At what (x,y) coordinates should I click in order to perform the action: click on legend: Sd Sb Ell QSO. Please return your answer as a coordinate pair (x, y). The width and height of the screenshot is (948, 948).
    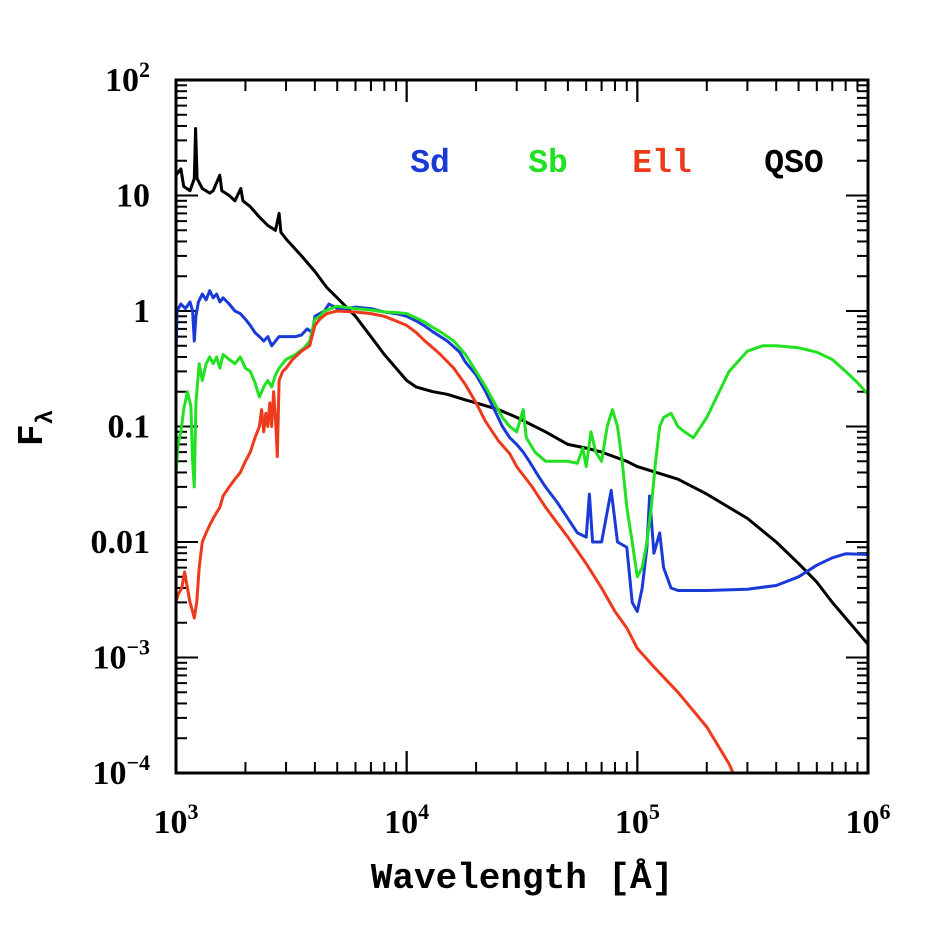
    Looking at the image, I should click on (617, 163).